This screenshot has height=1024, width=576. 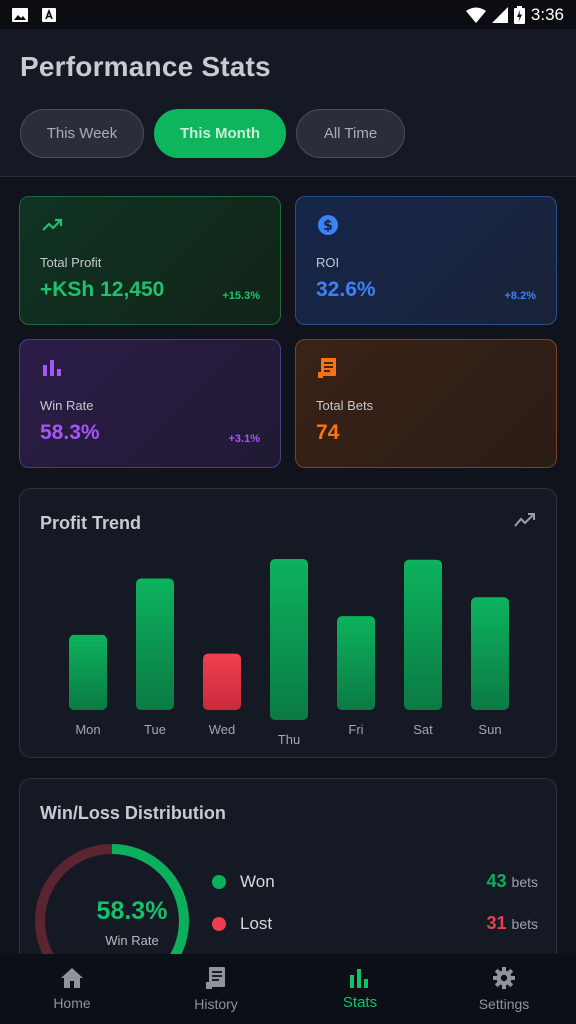 What do you see at coordinates (499, 14) in the screenshot?
I see `signal-icon` at bounding box center [499, 14].